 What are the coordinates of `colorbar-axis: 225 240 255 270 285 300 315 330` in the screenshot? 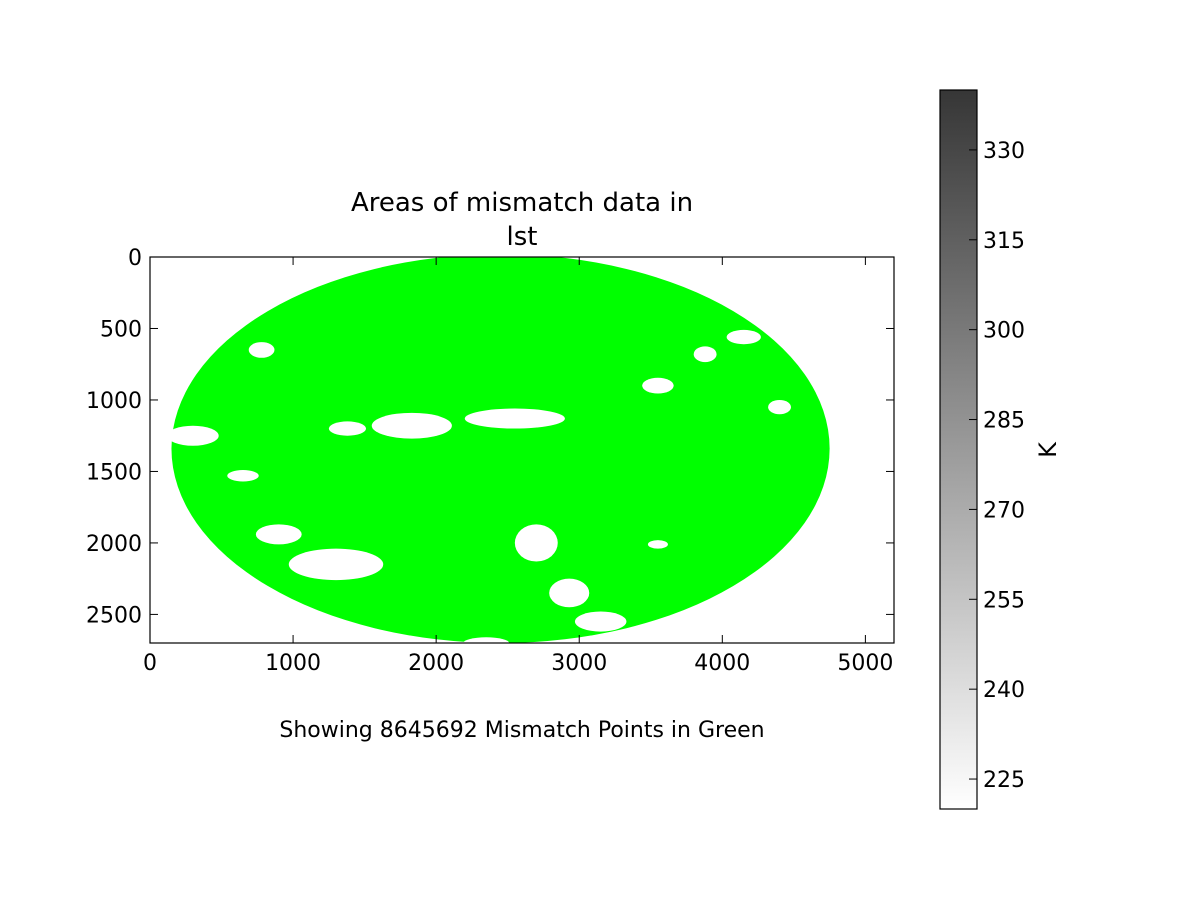 It's located at (997, 466).